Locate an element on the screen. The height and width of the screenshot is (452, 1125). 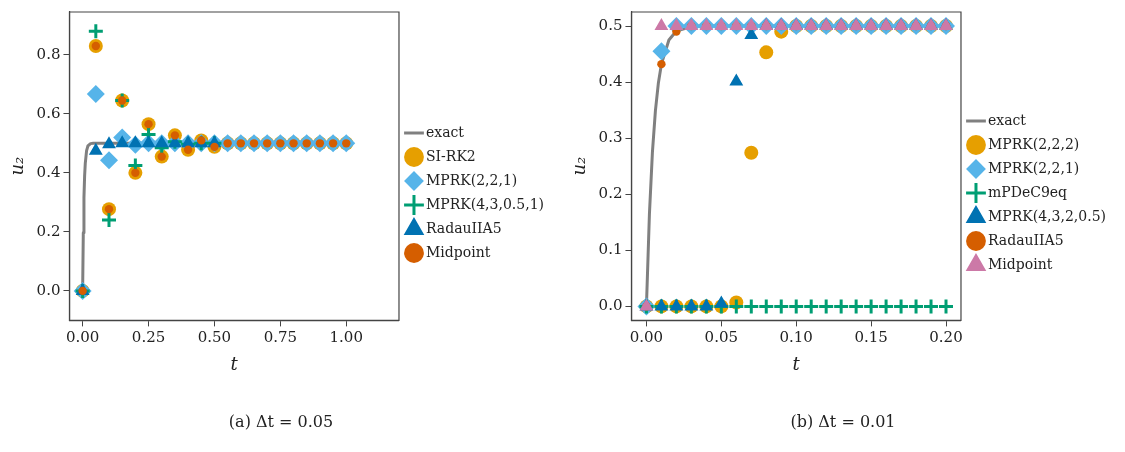
legend-label: MPRK(4,3,2,0.5) is located at coordinates (1046, 215).